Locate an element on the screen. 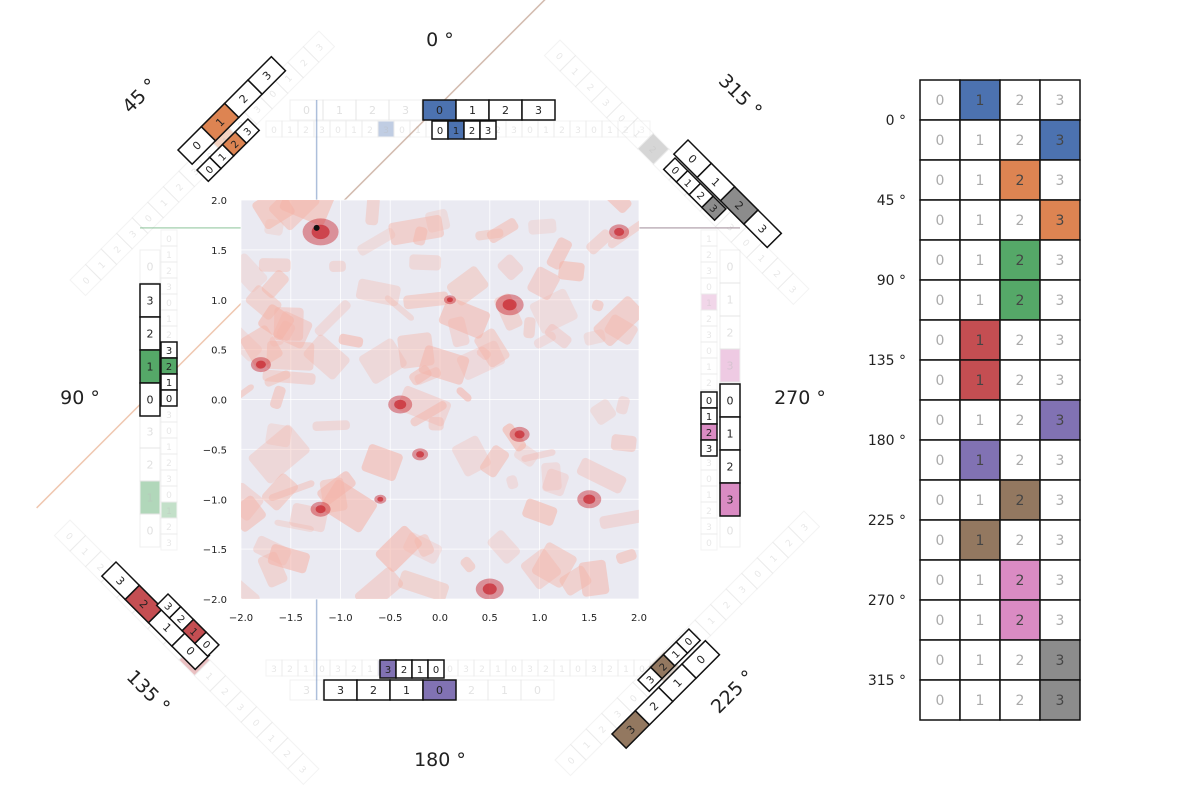  left-strip-fine: 3 2 1 0 is located at coordinates (169, 374).